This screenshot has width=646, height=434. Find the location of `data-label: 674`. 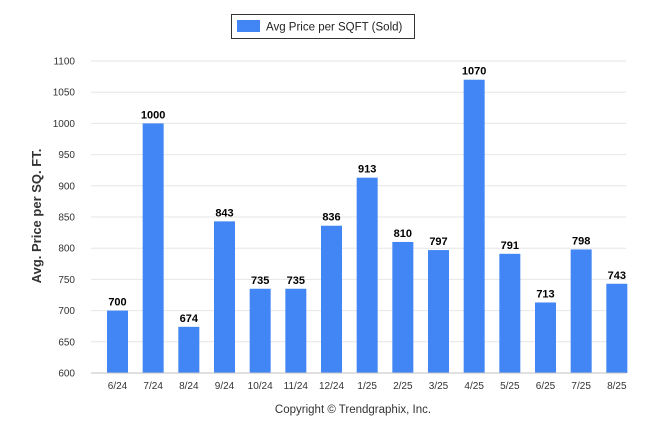

data-label: 674 is located at coordinates (189, 319).